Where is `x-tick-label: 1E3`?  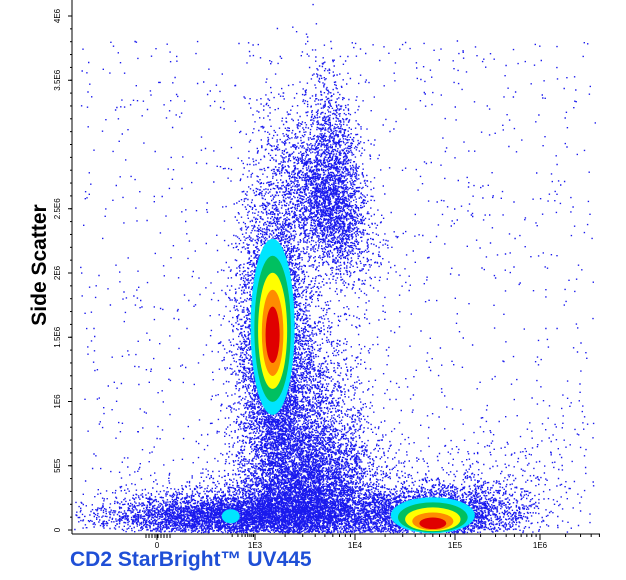
x-tick-label: 1E3 is located at coordinates (255, 545).